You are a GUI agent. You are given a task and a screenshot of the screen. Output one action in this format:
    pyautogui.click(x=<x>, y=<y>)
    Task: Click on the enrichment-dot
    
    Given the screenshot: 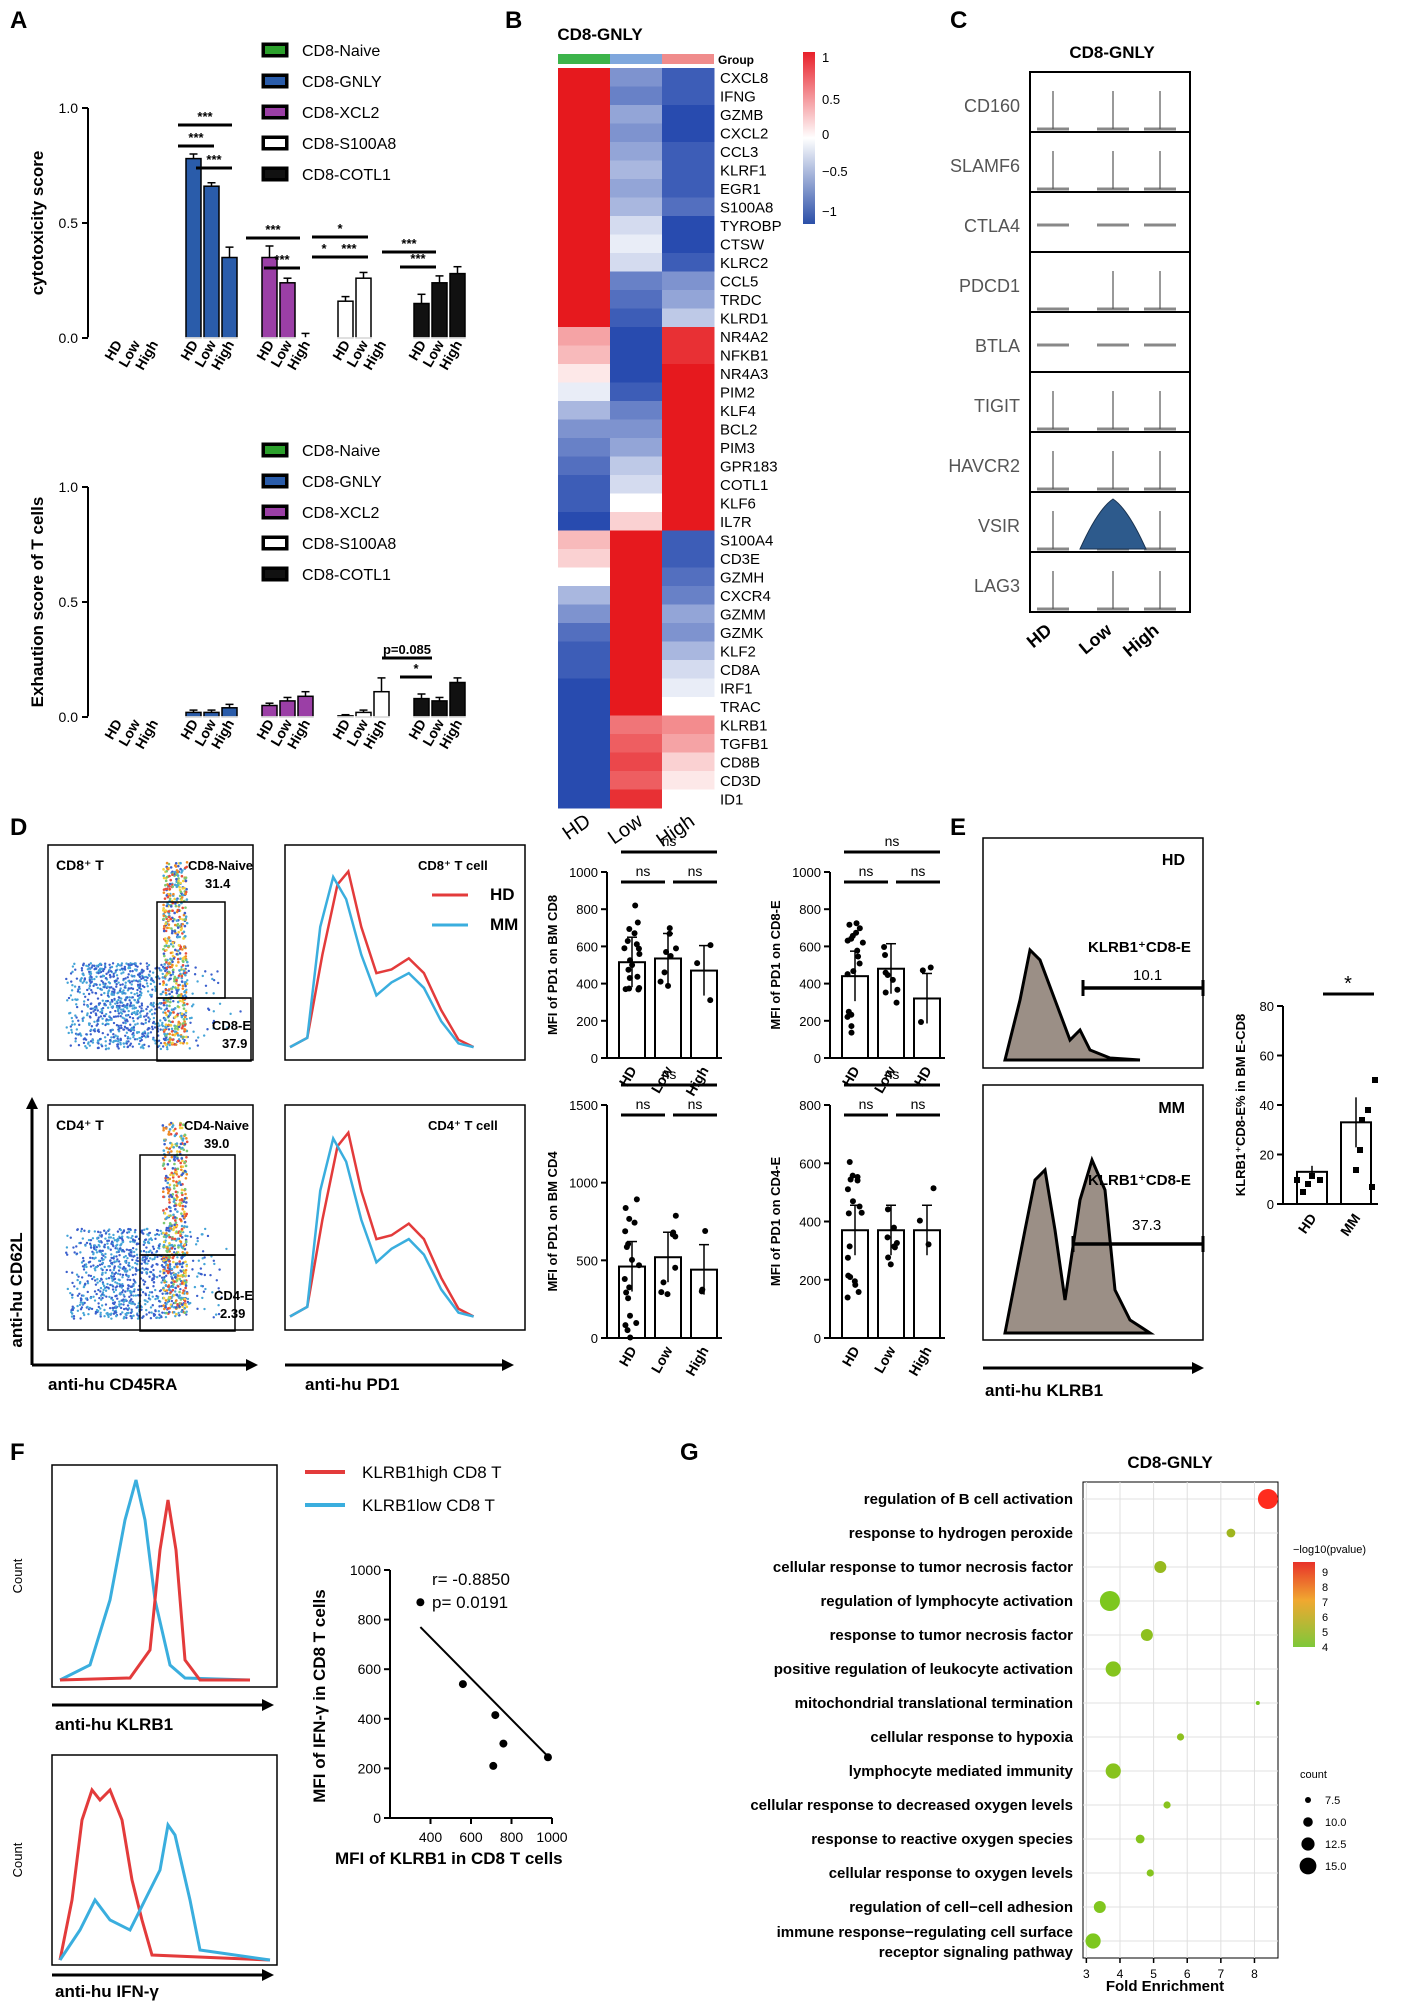 What is the action you would take?
    pyautogui.click(x=1257, y=1703)
    